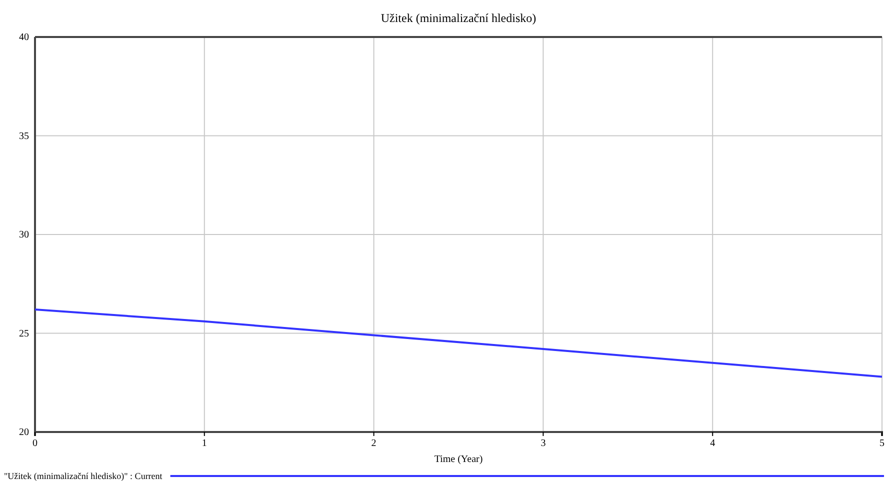 The image size is (890, 481). What do you see at coordinates (458, 343) in the screenshot?
I see `line-series` at bounding box center [458, 343].